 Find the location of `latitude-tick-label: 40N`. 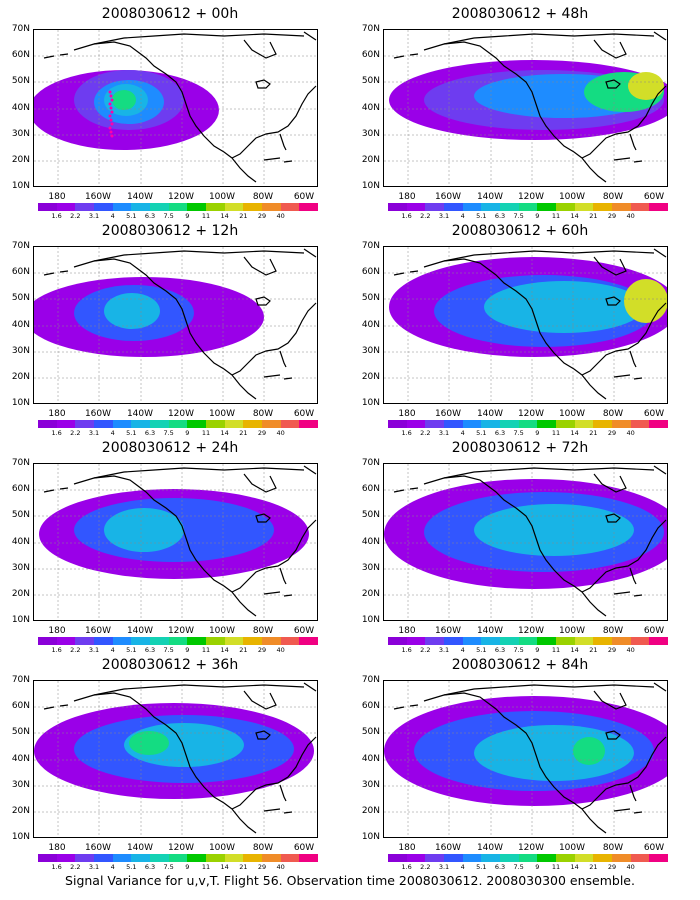

latitude-tick-label: 40N is located at coordinates (20, 759).